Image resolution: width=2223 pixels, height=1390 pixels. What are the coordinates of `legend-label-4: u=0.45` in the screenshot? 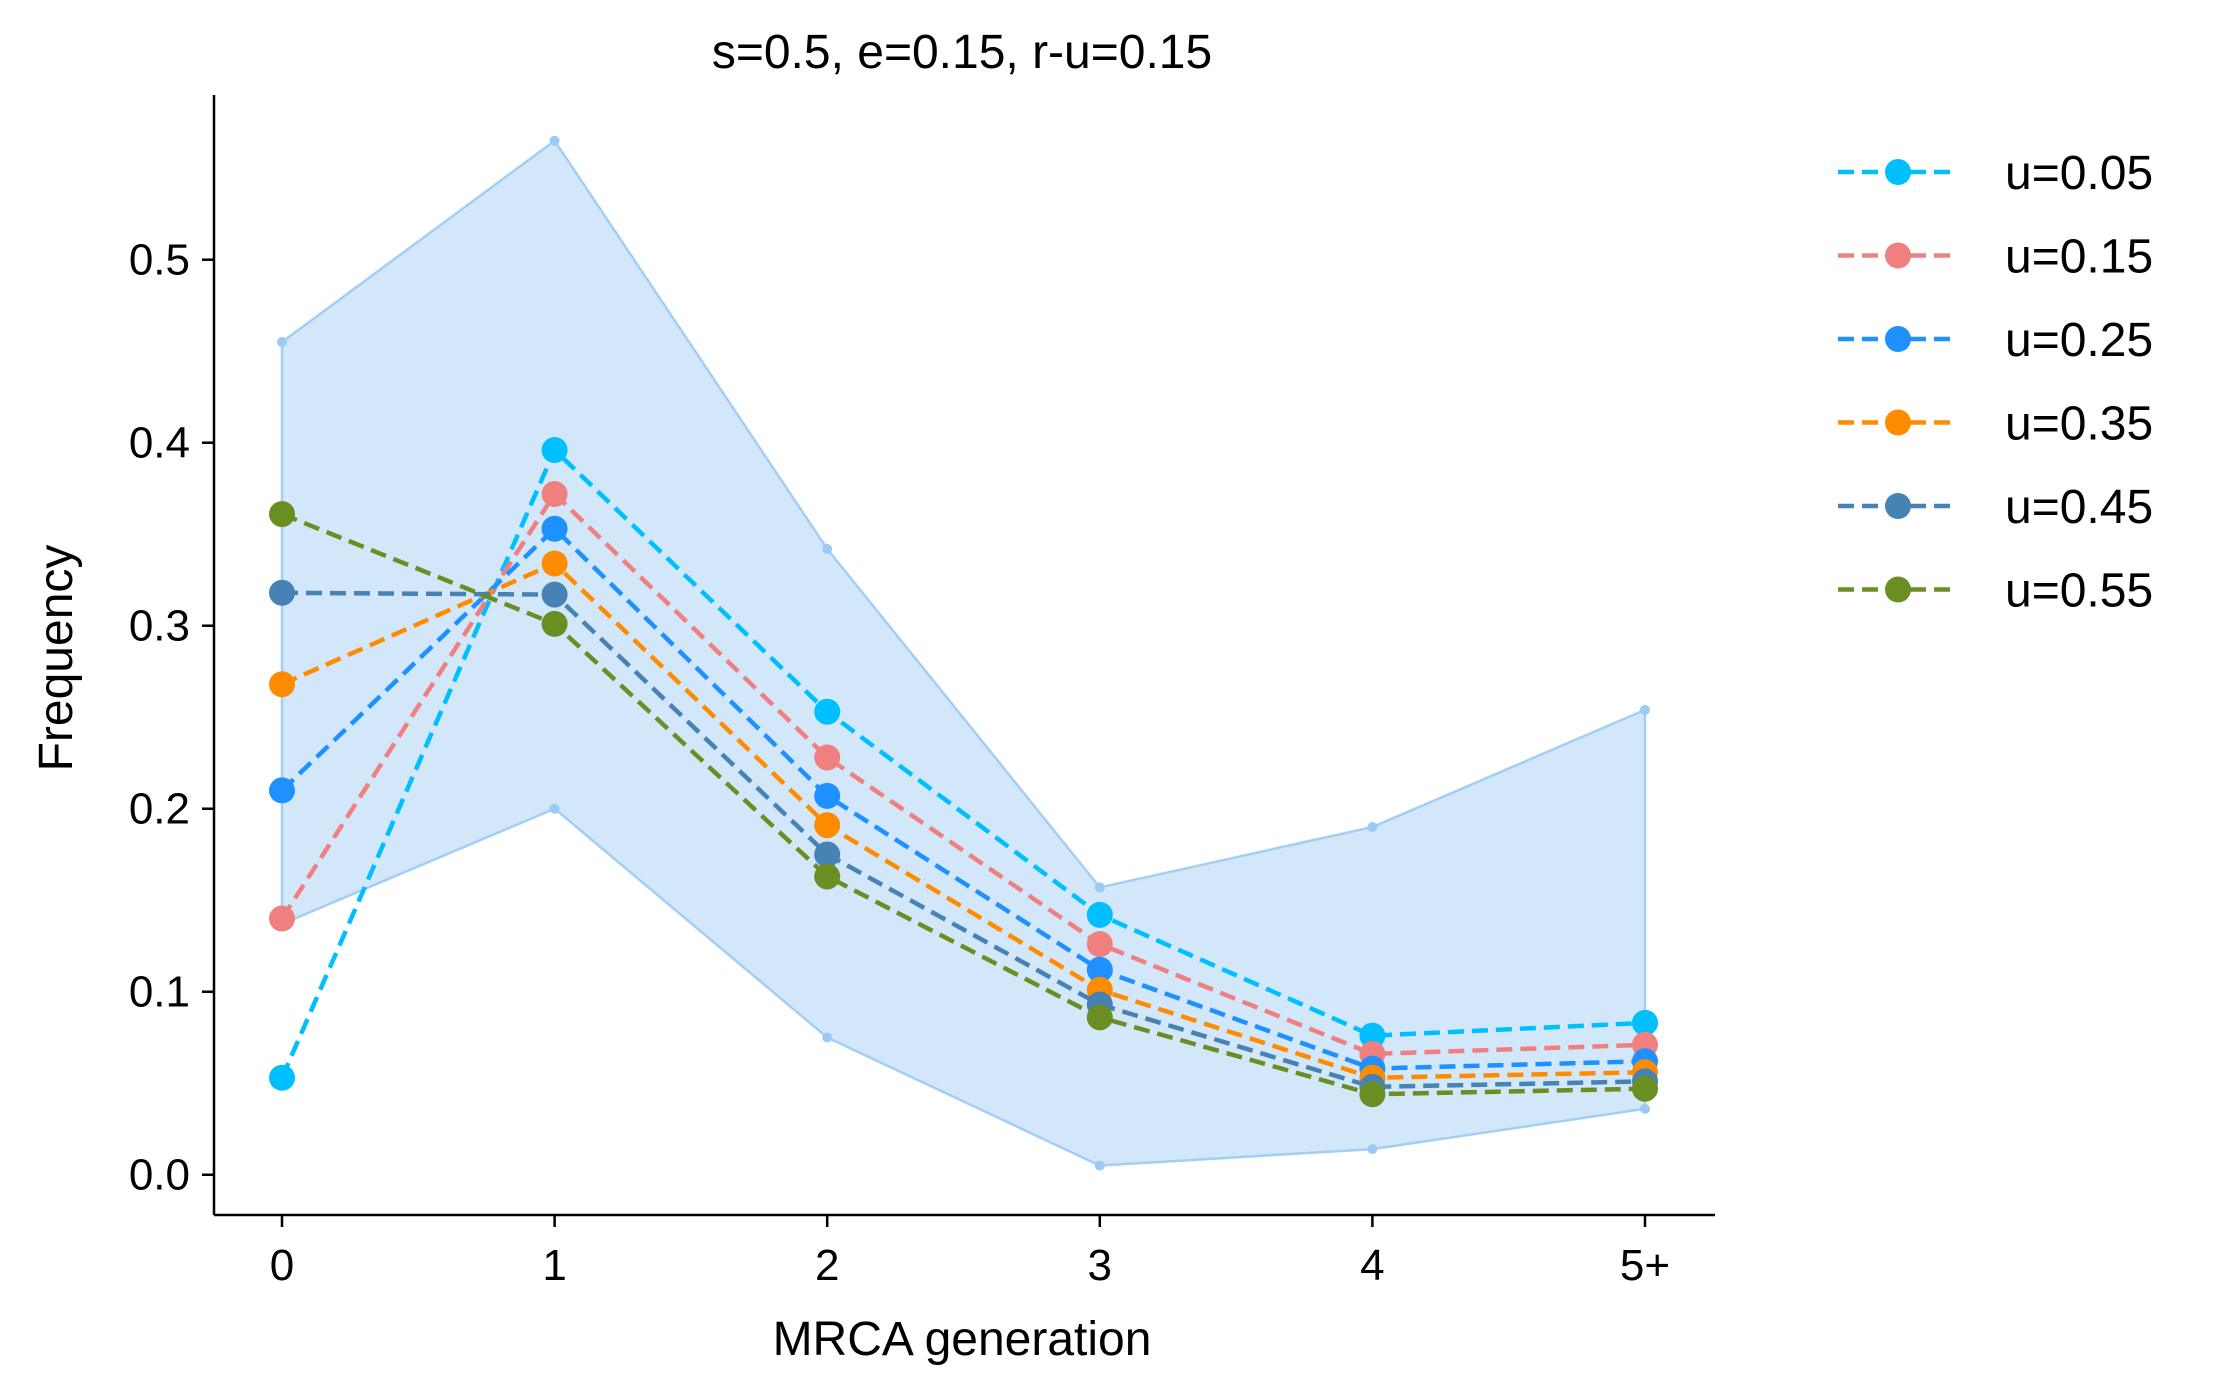 It's located at (2079, 507).